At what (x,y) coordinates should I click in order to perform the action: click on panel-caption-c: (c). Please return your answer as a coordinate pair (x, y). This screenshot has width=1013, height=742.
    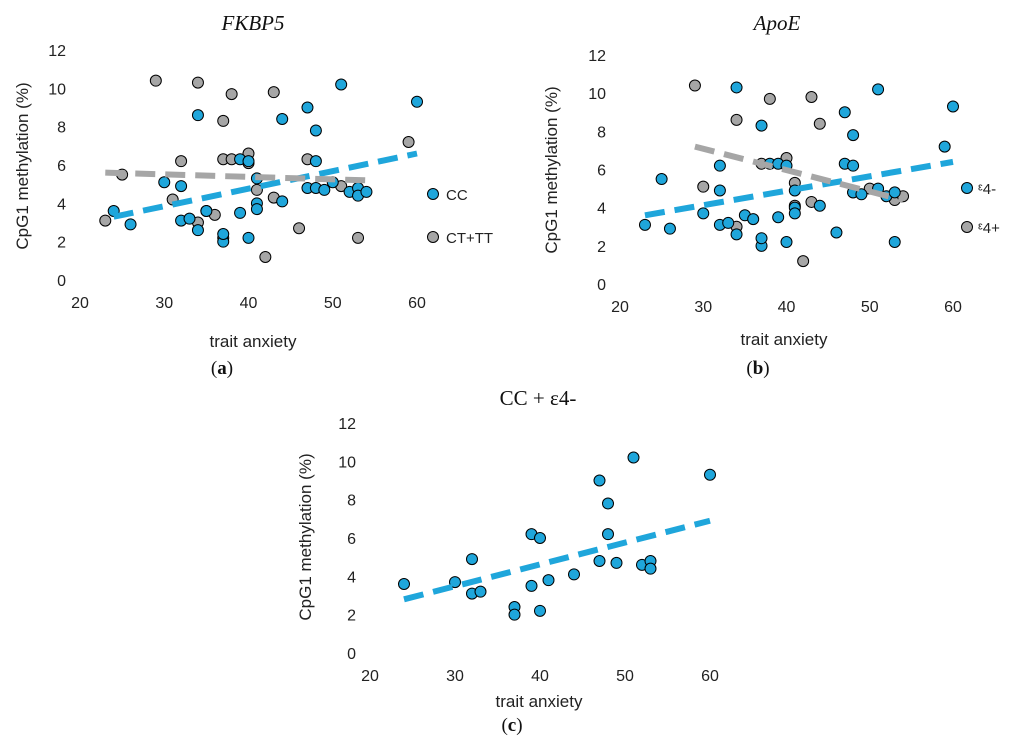
    Looking at the image, I should click on (512, 725).